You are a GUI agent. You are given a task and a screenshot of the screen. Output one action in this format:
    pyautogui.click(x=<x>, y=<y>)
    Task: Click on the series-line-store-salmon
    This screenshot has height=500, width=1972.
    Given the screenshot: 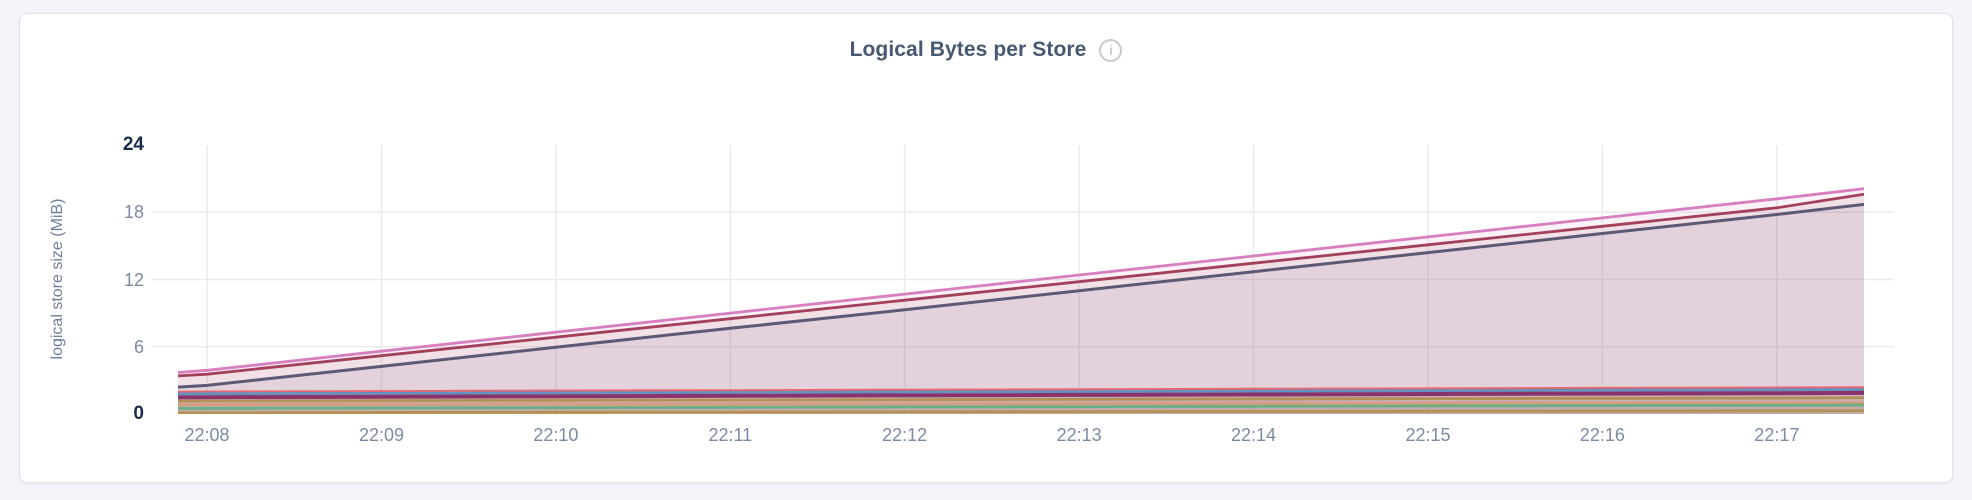 What is the action you would take?
    pyautogui.click(x=1021, y=390)
    